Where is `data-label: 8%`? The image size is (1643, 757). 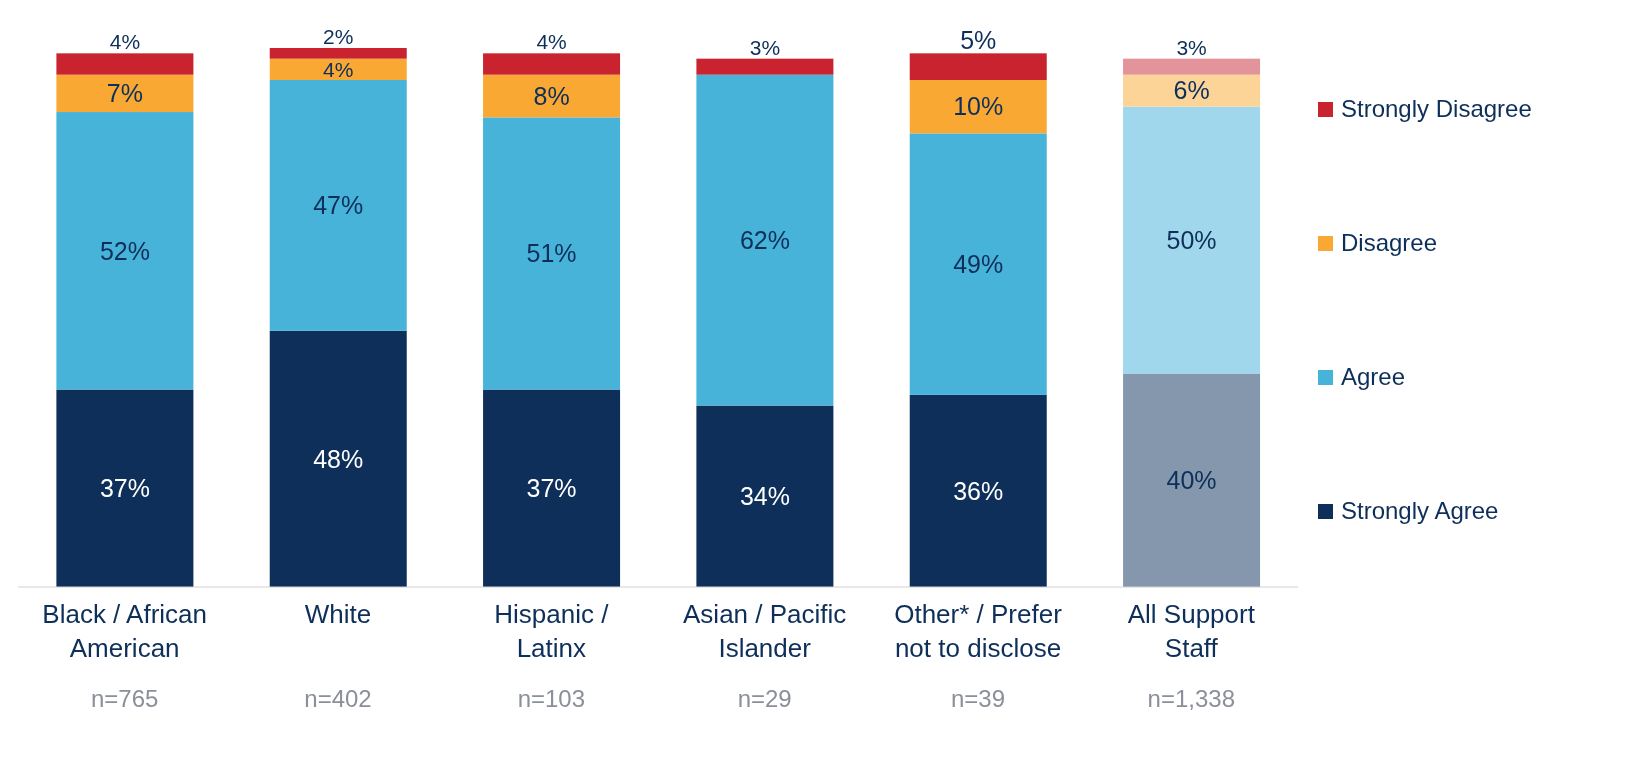
data-label: 8% is located at coordinates (551, 95).